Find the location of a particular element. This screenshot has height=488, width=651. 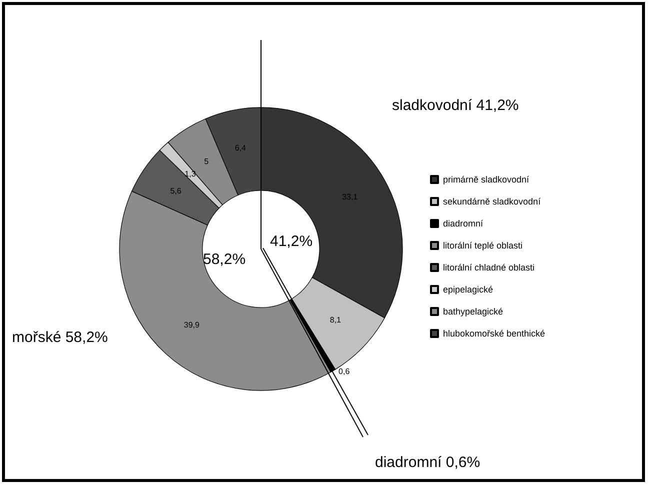

text: sladkovodní 41,2% is located at coordinates (455, 105).